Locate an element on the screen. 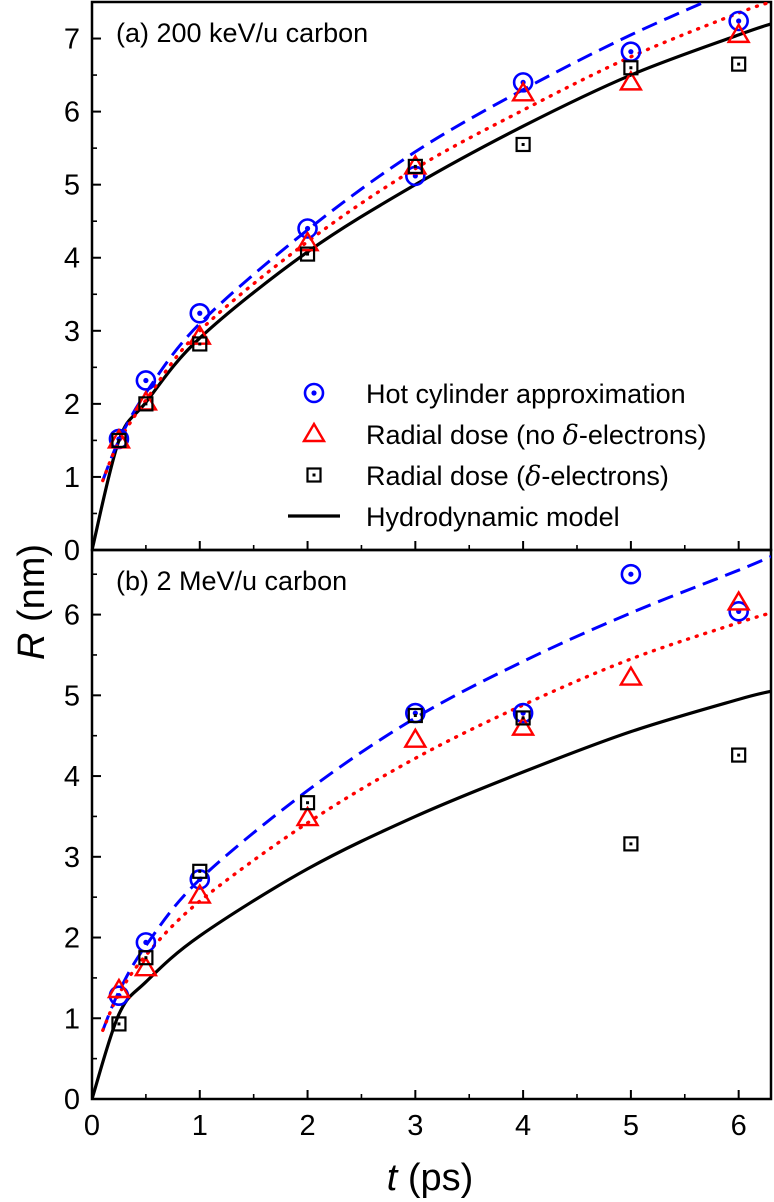  legend-label-2: Radial dose (δ-electrons) is located at coordinates (517, 476).